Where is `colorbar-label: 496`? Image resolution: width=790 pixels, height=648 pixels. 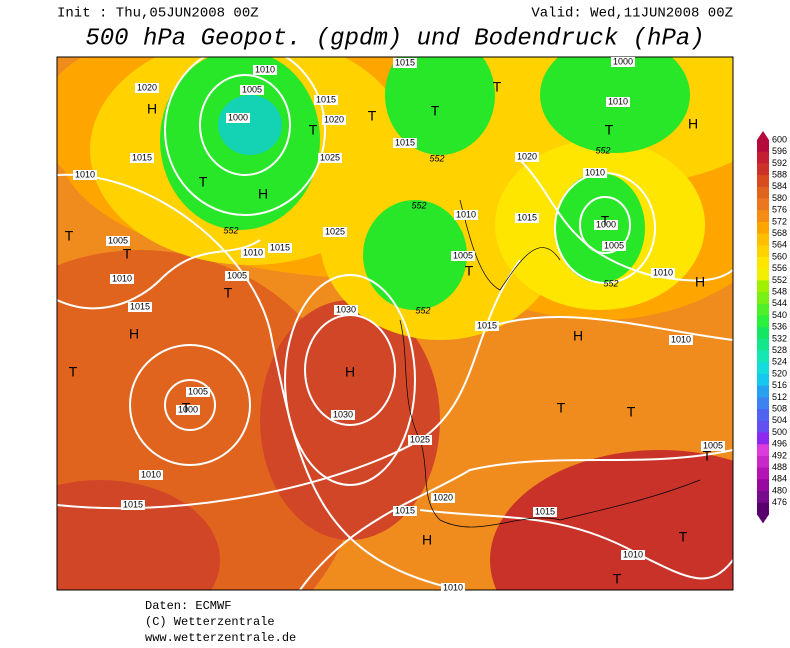 colorbar-label: 496 is located at coordinates (779, 444).